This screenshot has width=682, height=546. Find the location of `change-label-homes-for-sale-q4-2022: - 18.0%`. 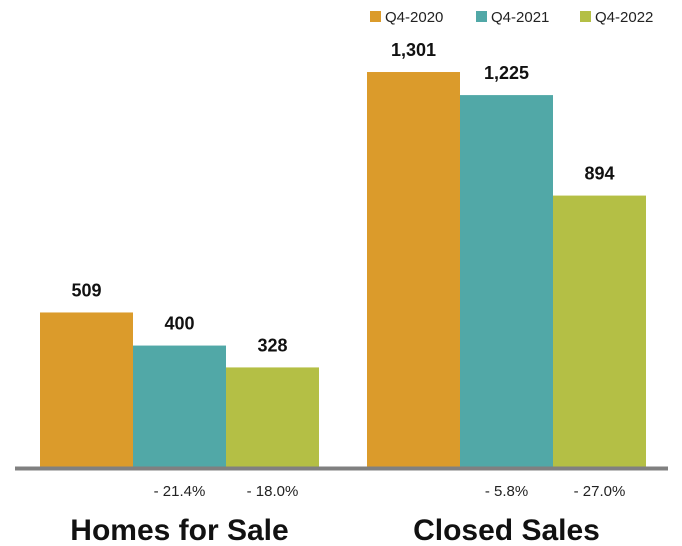

change-label-homes-for-sale-q4-2022: - 18.0% is located at coordinates (273, 491).